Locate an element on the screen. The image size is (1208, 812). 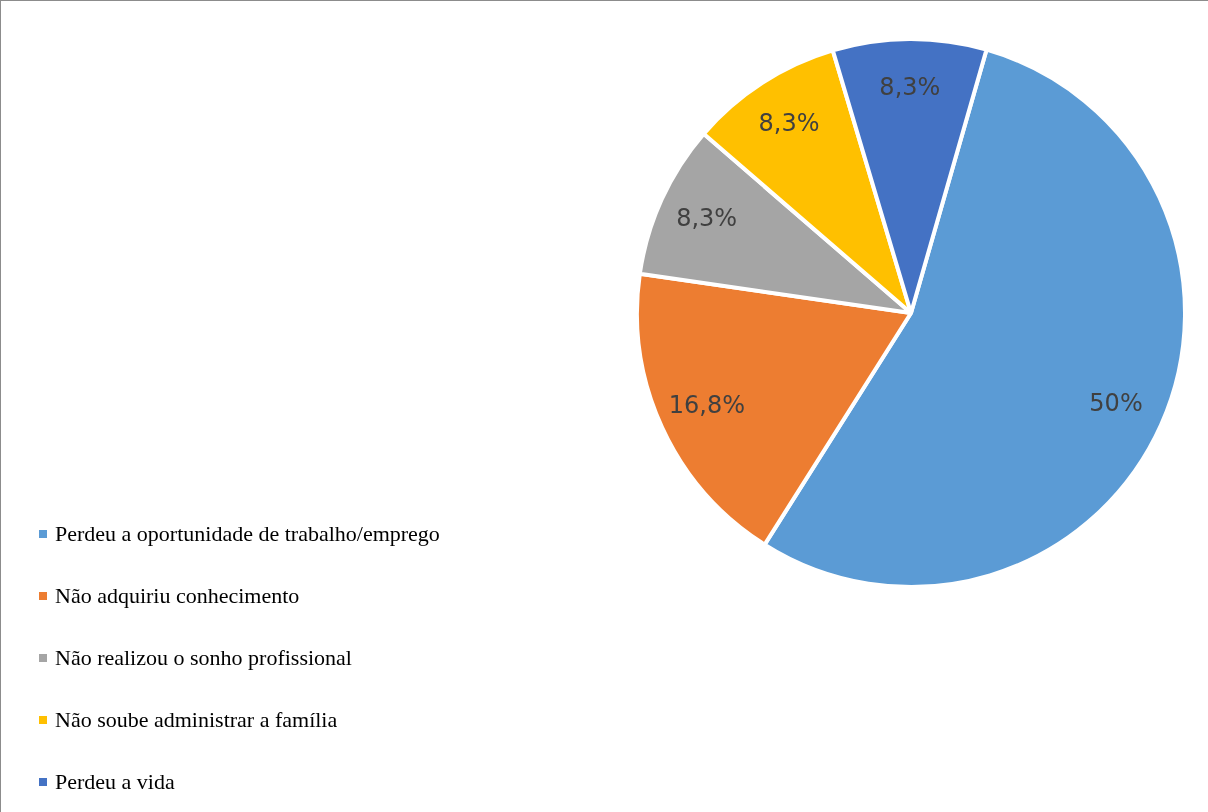
data-label: 50% is located at coordinates (1116, 403).